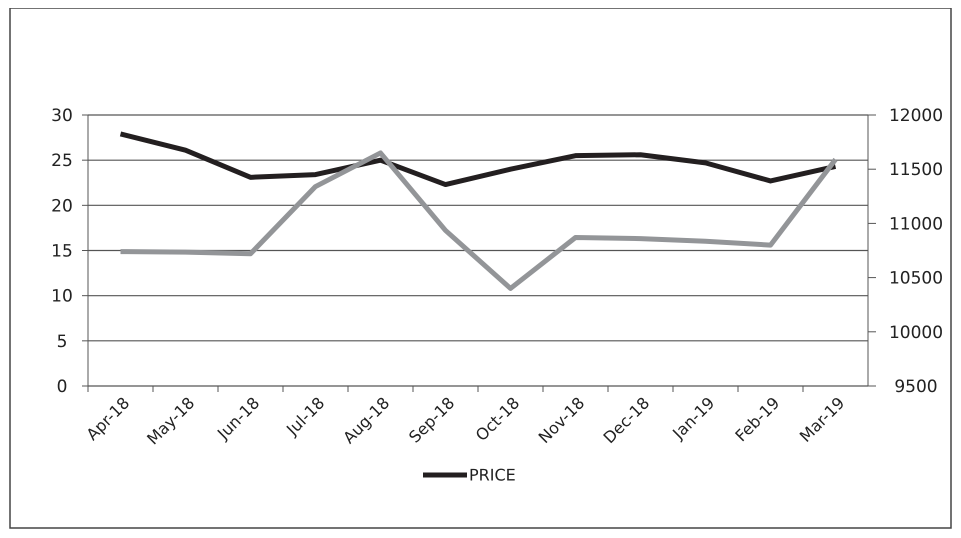 Image resolution: width=961 pixels, height=538 pixels. I want to click on y2-tick-label: 12000, so click(916, 116).